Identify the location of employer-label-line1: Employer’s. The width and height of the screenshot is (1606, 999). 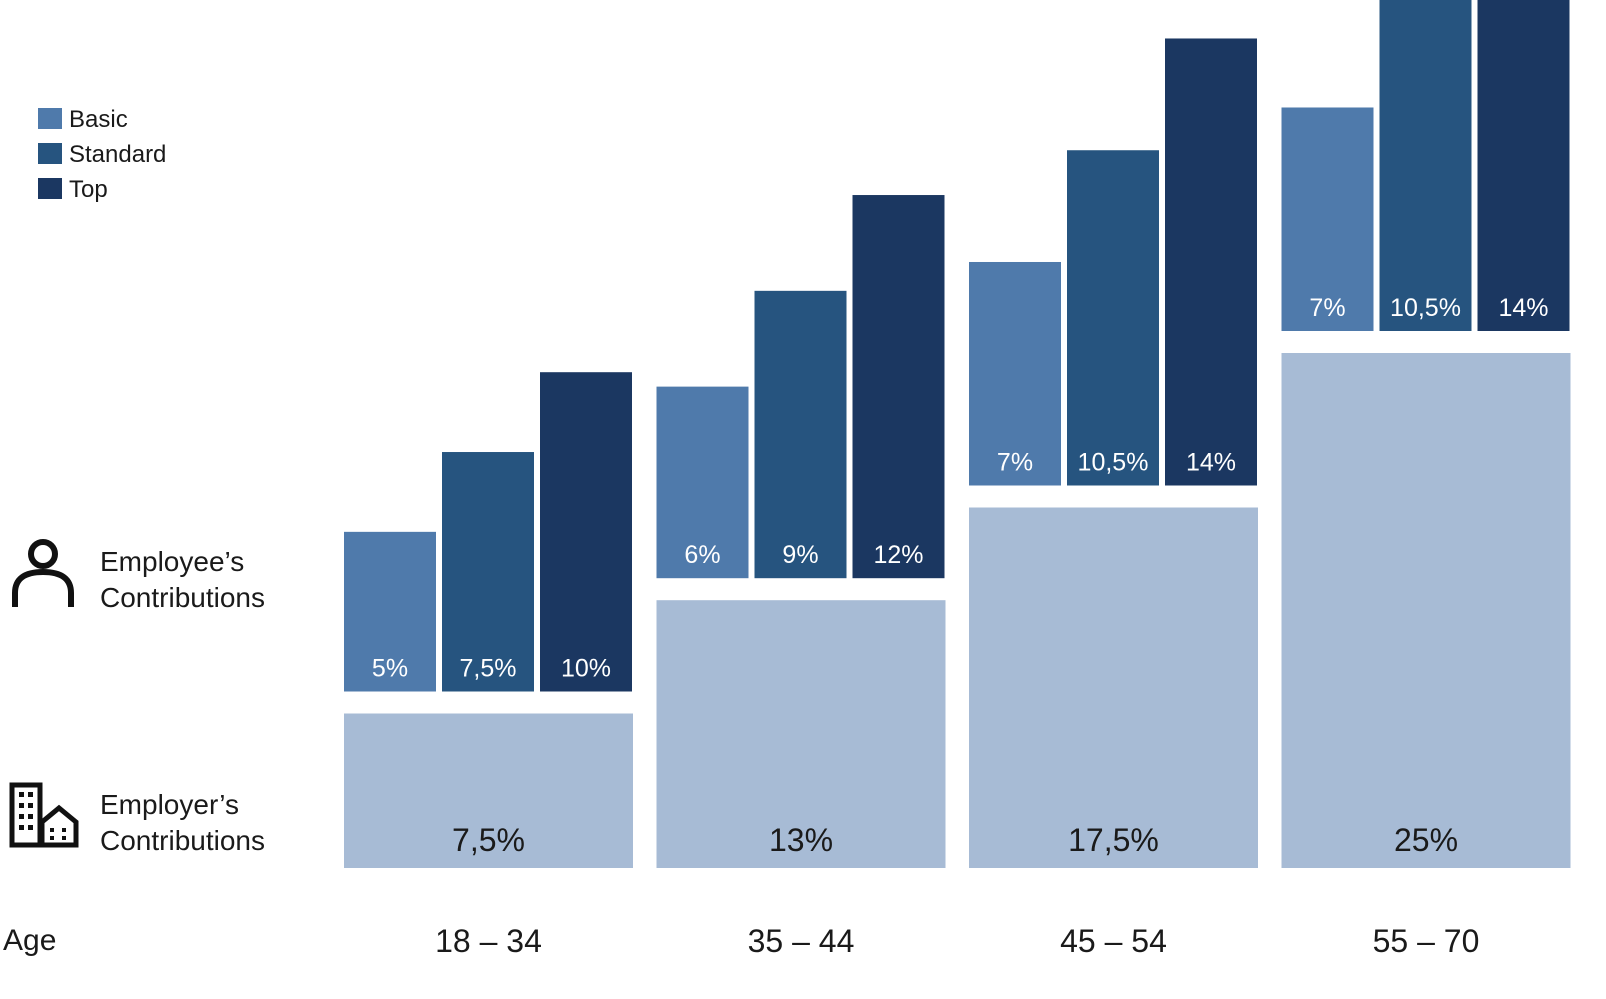
(169, 804).